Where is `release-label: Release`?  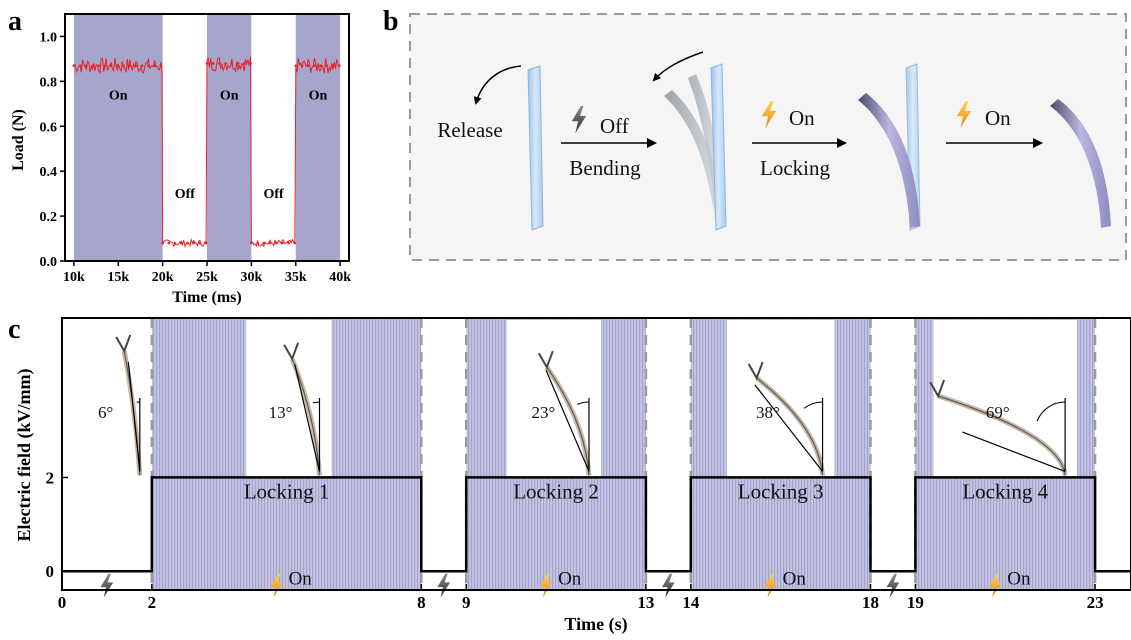 release-label: Release is located at coordinates (469, 130).